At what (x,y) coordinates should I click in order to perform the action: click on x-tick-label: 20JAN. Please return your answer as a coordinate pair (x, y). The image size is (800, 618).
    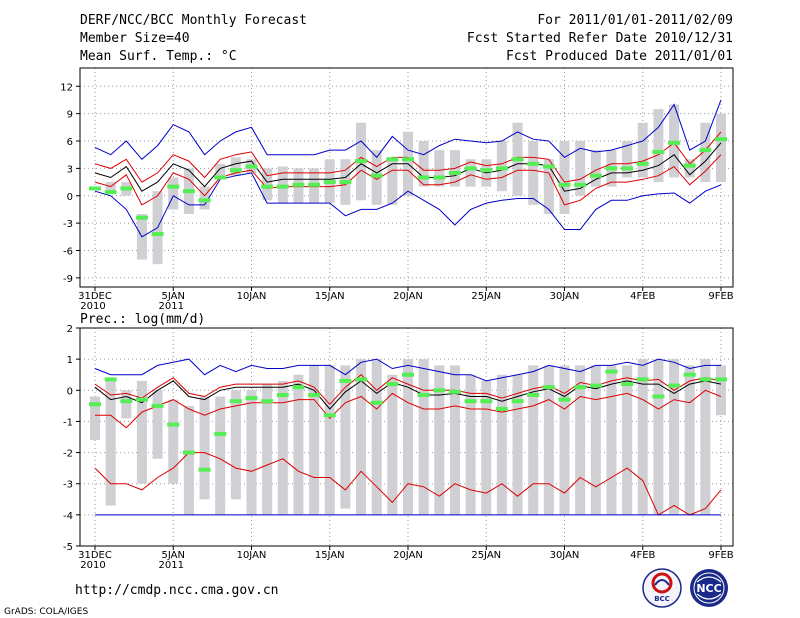
    Looking at the image, I should click on (408, 296).